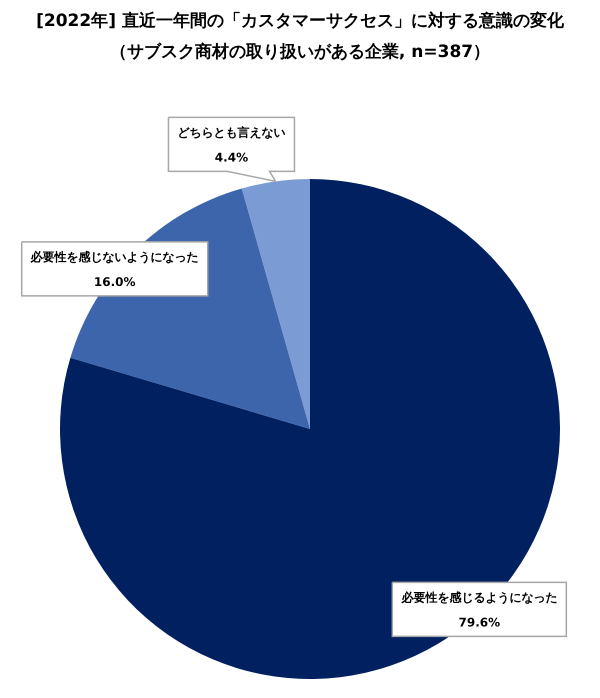  What do you see at coordinates (479, 597) in the screenshot?
I see `slice-label: 必要性を感じるようになった` at bounding box center [479, 597].